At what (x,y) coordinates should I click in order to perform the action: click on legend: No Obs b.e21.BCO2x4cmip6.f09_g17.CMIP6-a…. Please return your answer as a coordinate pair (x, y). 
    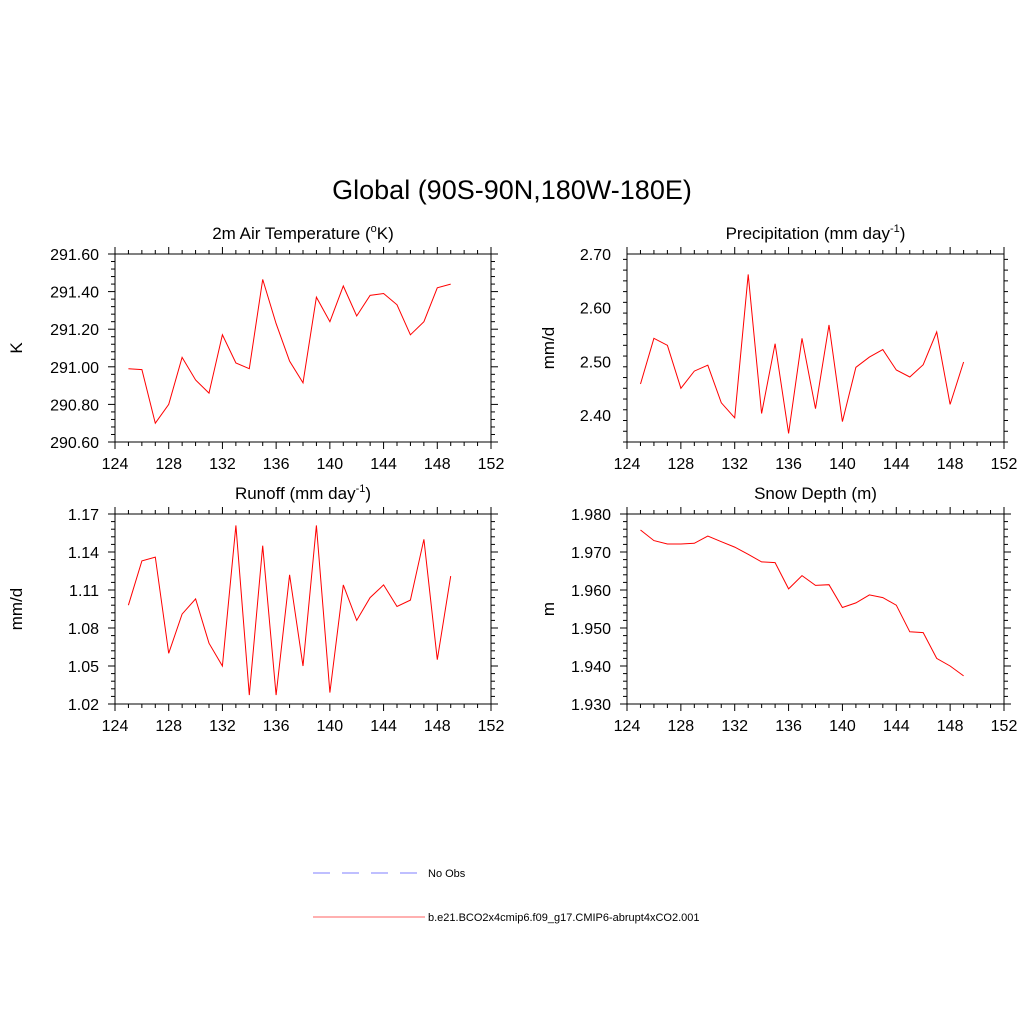
    Looking at the image, I should click on (506, 896).